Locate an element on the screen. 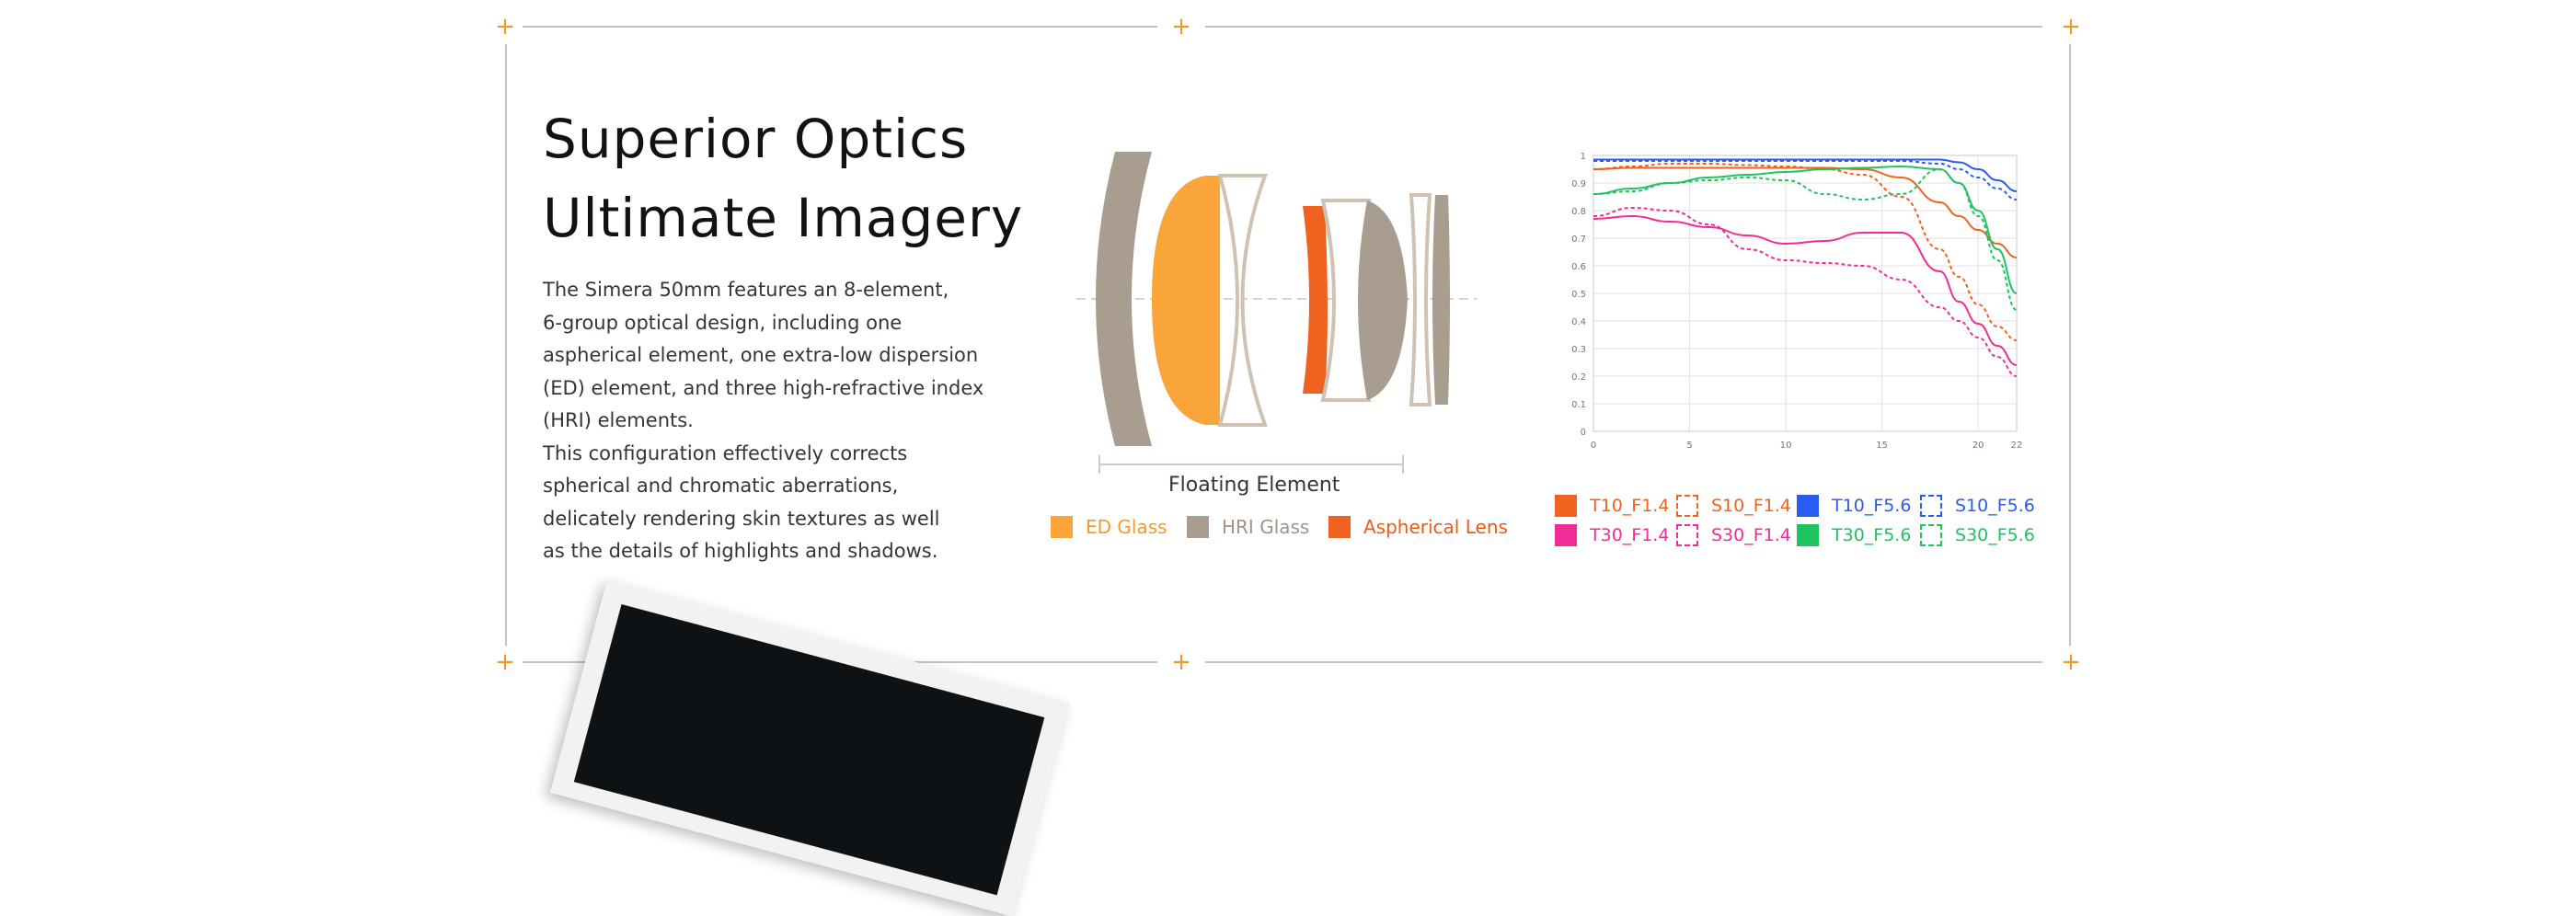 The height and width of the screenshot is (916, 2576). x-tick-label: 20 is located at coordinates (1978, 446).